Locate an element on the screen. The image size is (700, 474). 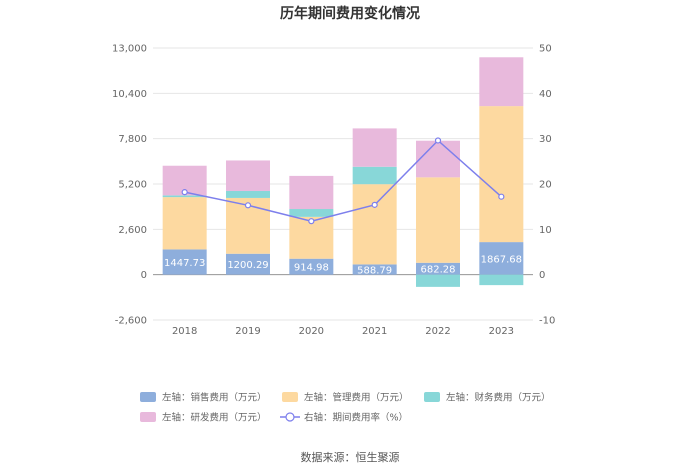
data-label: 1867.68 is located at coordinates (501, 259).